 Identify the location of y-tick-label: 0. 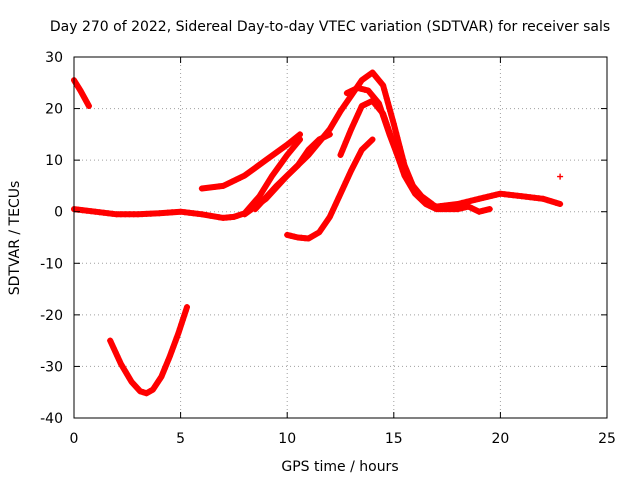
(58, 213).